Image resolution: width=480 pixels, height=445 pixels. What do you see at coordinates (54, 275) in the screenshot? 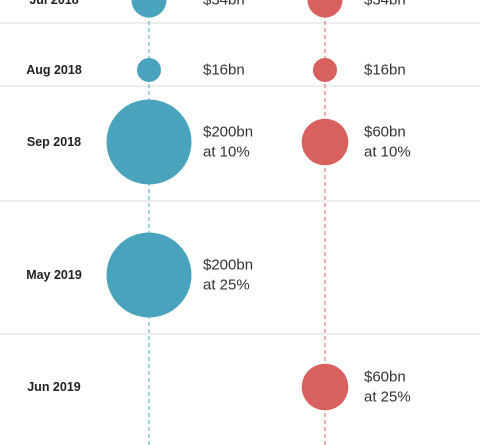
I see `date-label: May 2019` at bounding box center [54, 275].